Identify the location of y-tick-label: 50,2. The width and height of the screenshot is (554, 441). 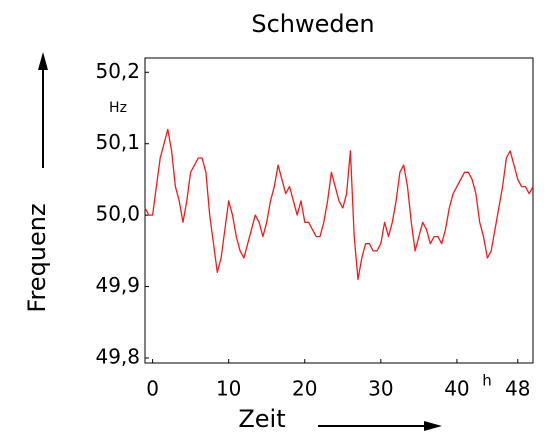
(117, 71).